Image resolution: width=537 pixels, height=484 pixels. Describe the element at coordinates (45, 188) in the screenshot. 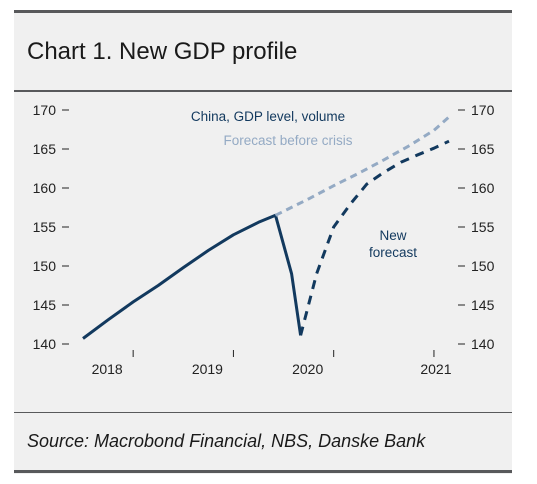

I see `y-tick-label-left: 160` at that location.